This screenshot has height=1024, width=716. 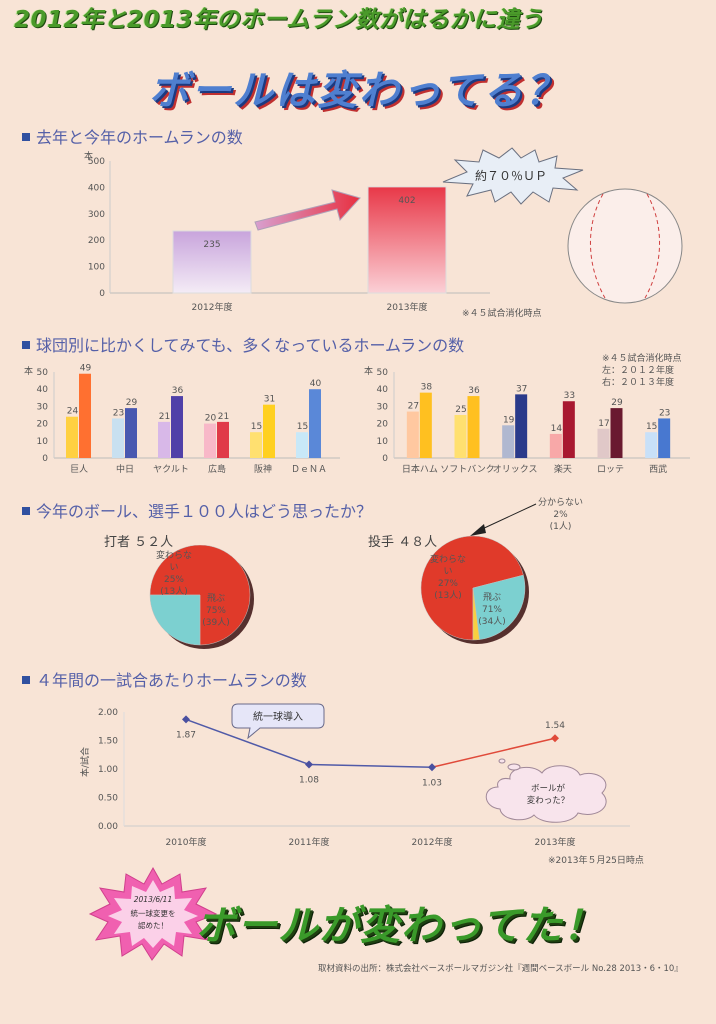 What do you see at coordinates (96, 241) in the screenshot?
I see `y-tick-label: 200` at bounding box center [96, 241].